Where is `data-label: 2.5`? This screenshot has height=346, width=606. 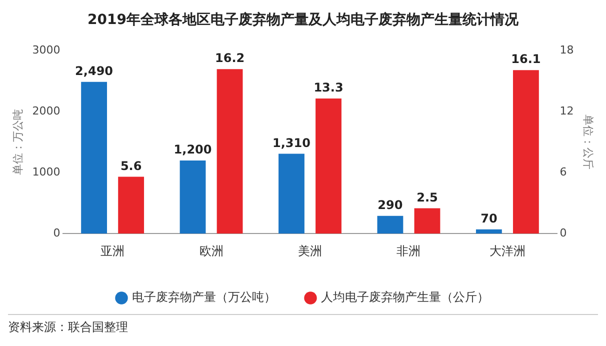 data-label: 2.5 is located at coordinates (427, 197).